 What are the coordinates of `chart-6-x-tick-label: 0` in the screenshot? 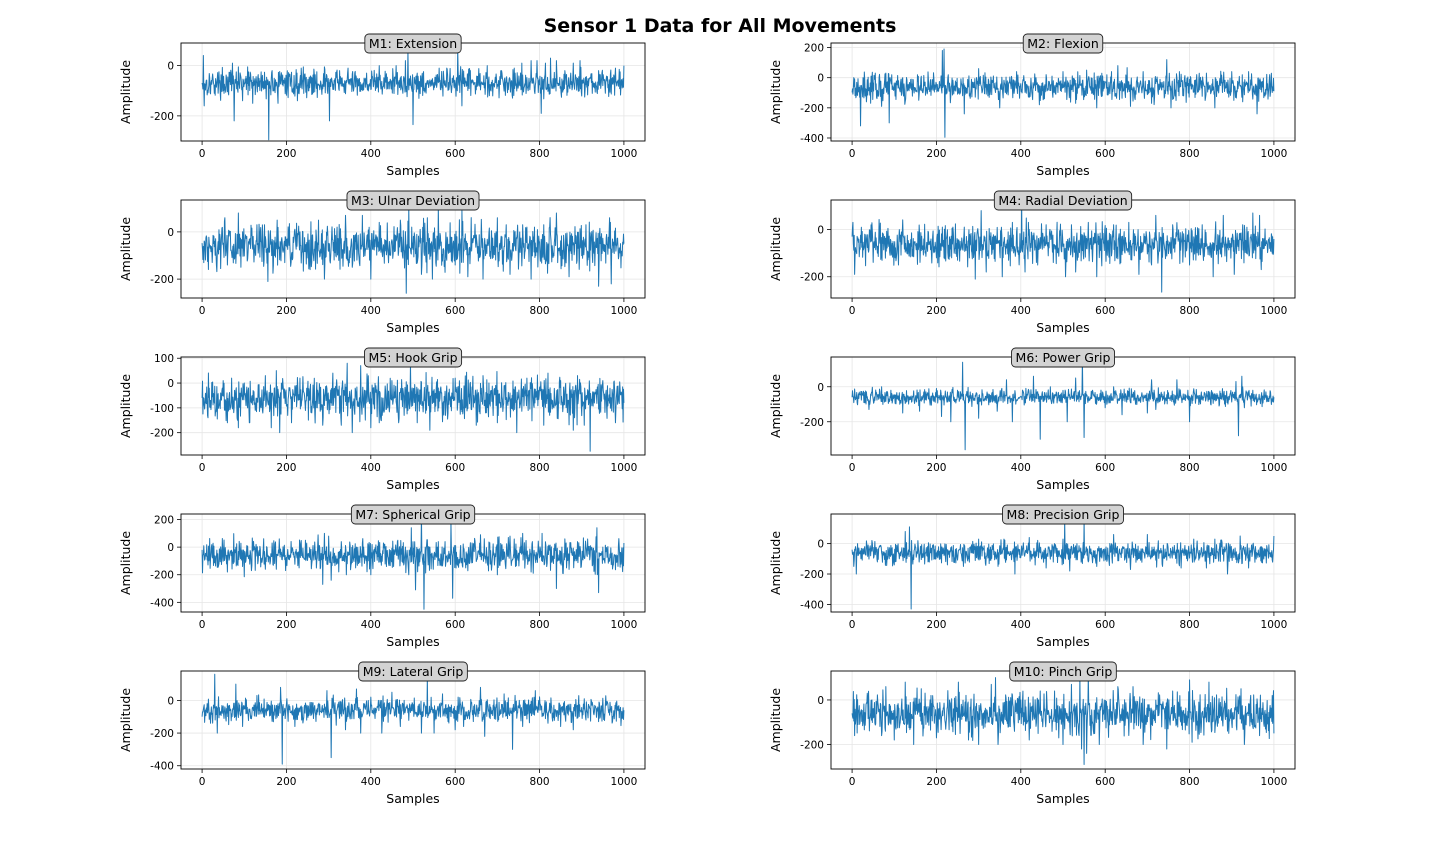 It's located at (852, 468).